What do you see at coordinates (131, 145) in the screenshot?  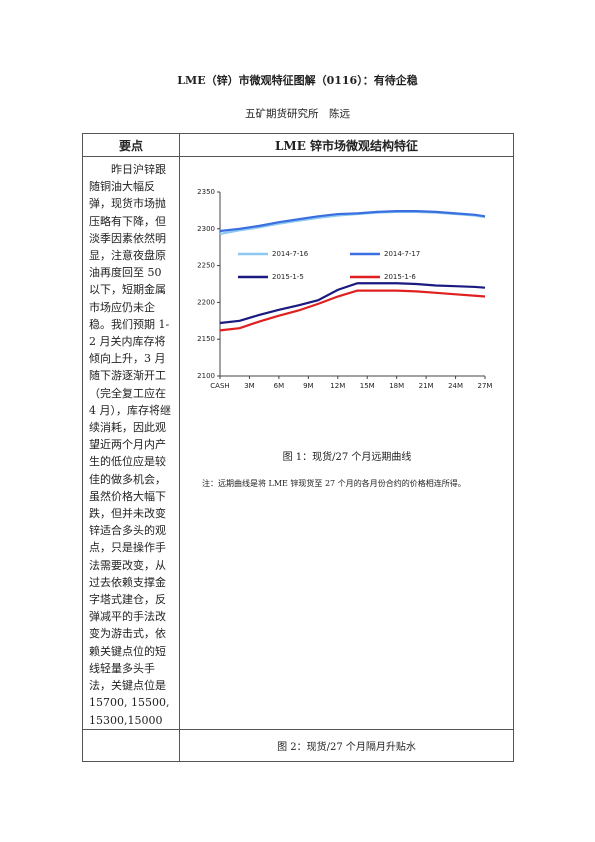 I see `header-cell: 要点` at bounding box center [131, 145].